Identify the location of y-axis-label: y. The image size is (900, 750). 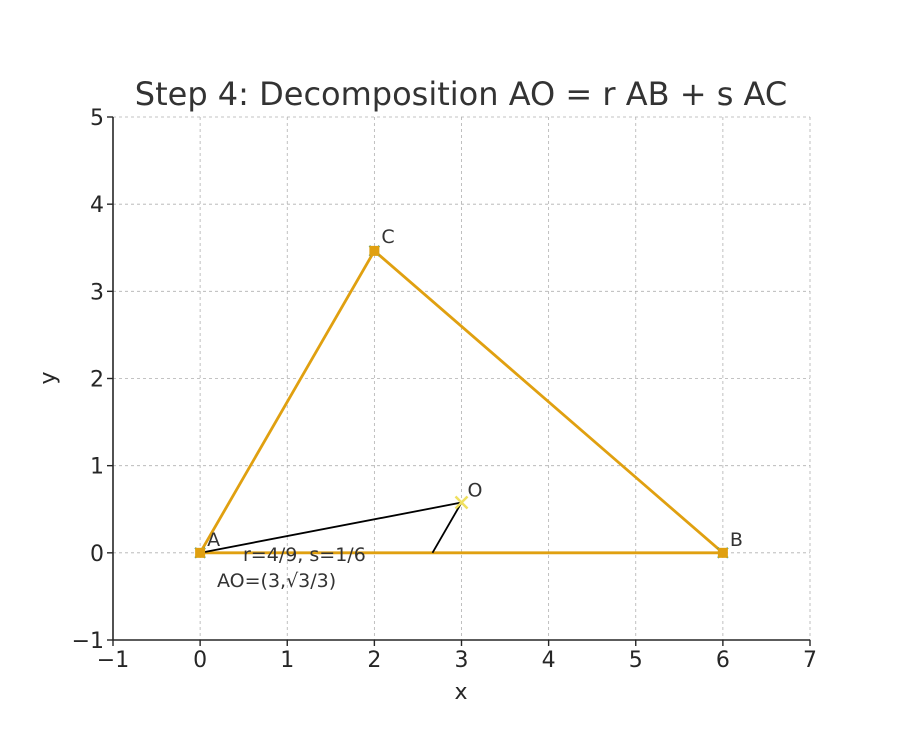
(48, 377).